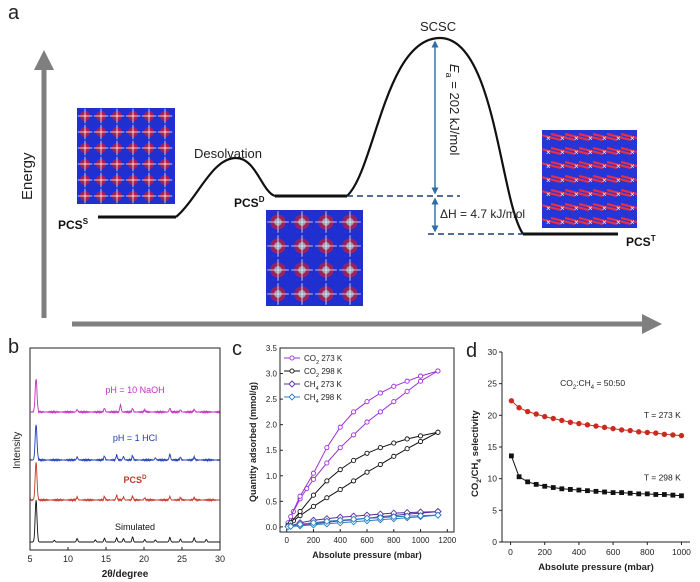 This screenshot has width=700, height=582. What do you see at coordinates (220, 559) in the screenshot?
I see `x-tick-label: 30` at bounding box center [220, 559].